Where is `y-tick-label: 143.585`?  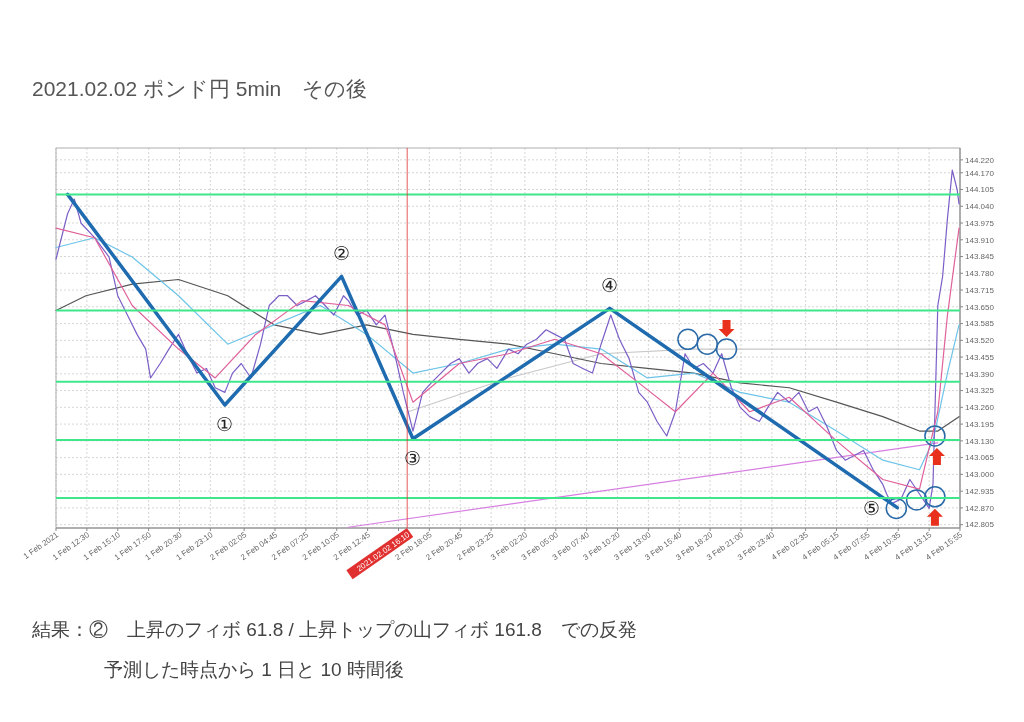
y-tick-label: 143.585 is located at coordinates (980, 324).